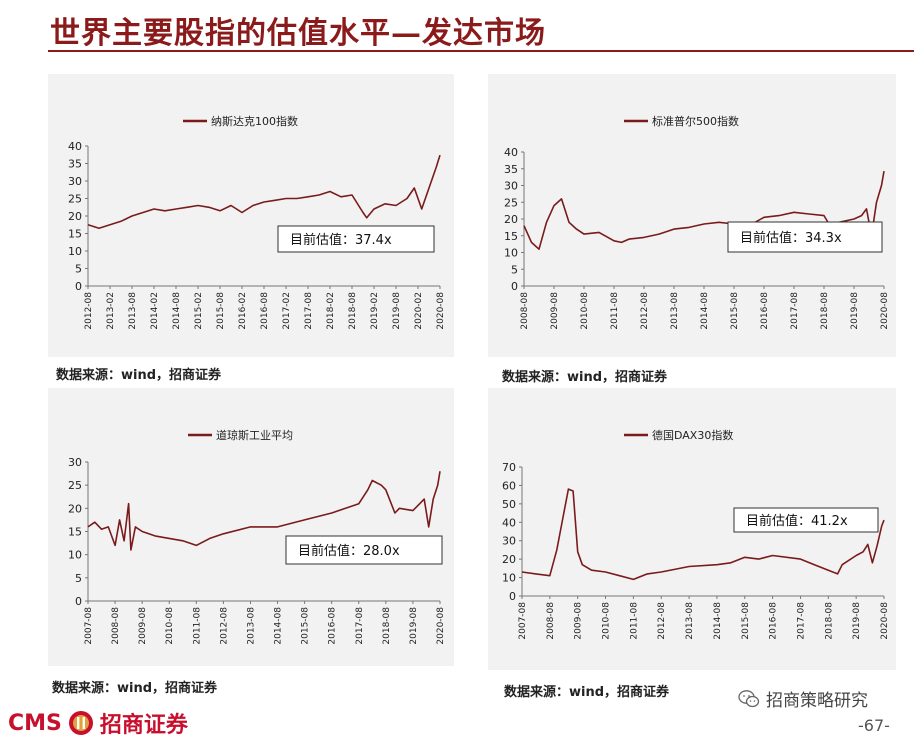  What do you see at coordinates (509, 485) in the screenshot?
I see `y-tick-label: 60` at bounding box center [509, 485].